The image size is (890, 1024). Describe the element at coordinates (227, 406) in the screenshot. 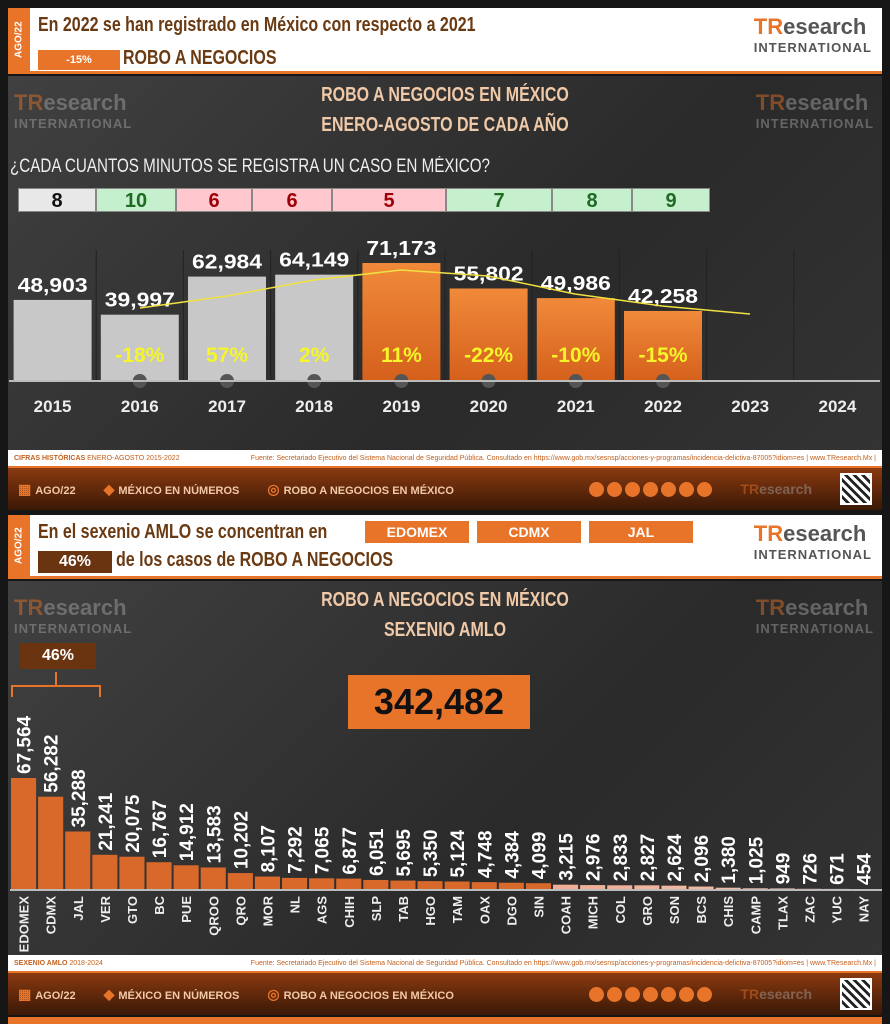

I see `year-label: 2017` at that location.